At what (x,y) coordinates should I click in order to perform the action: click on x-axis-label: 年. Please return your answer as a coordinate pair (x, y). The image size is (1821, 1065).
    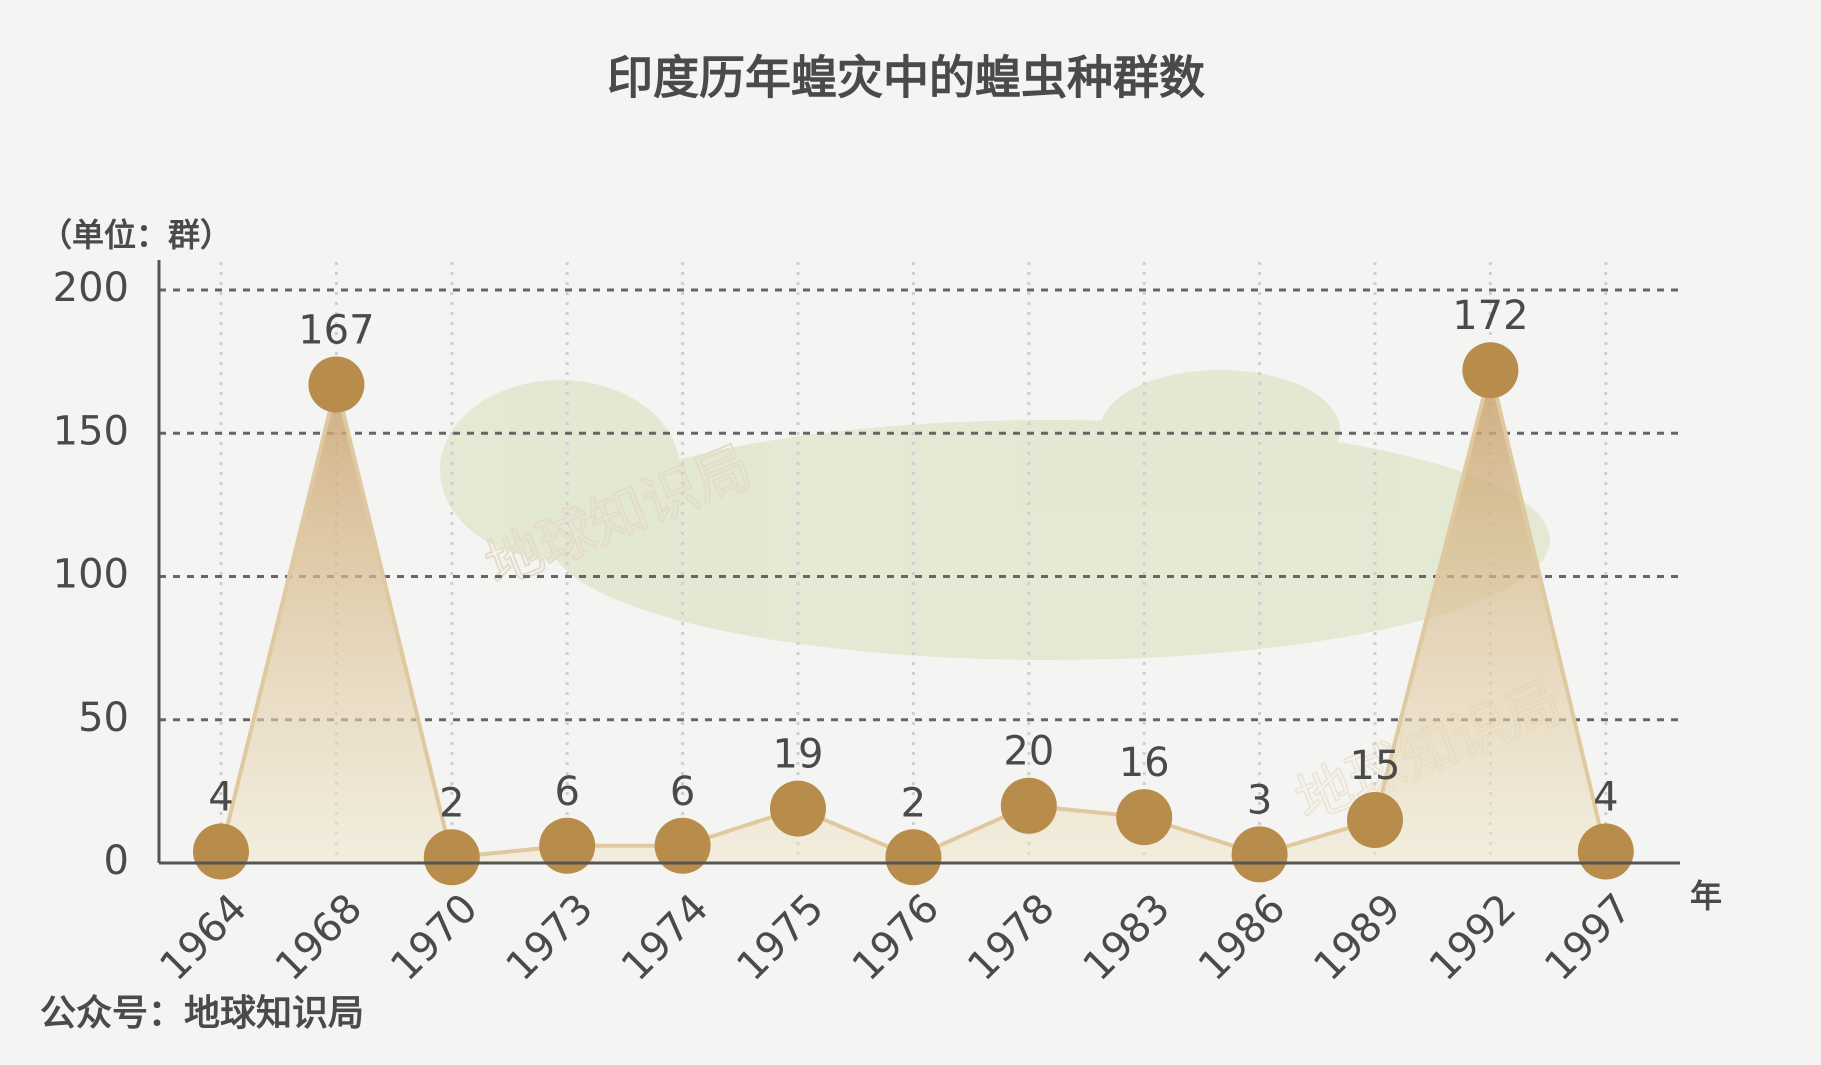
    Looking at the image, I should click on (1706, 896).